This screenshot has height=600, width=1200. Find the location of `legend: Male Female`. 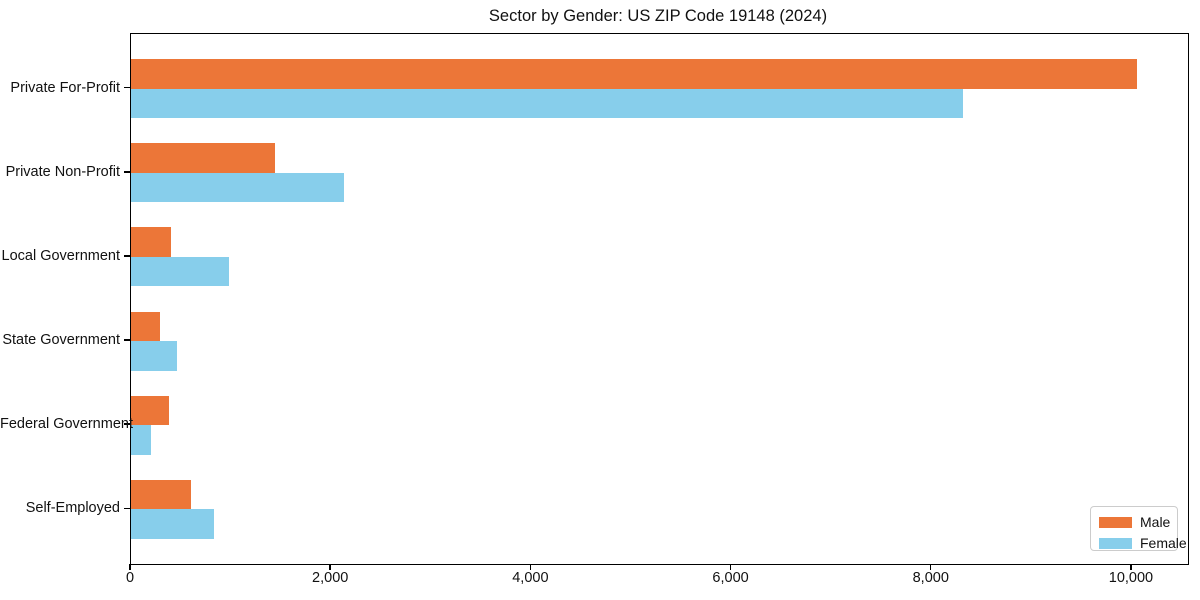

legend: Male Female is located at coordinates (1138, 528).